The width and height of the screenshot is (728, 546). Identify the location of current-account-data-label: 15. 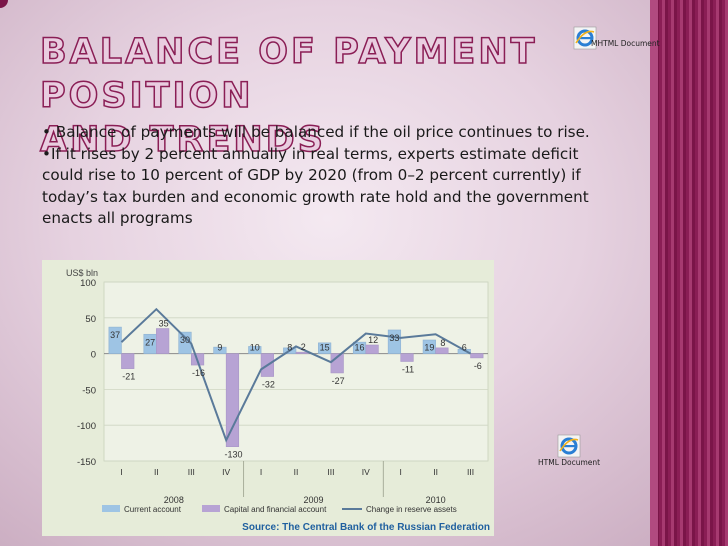
(325, 348).